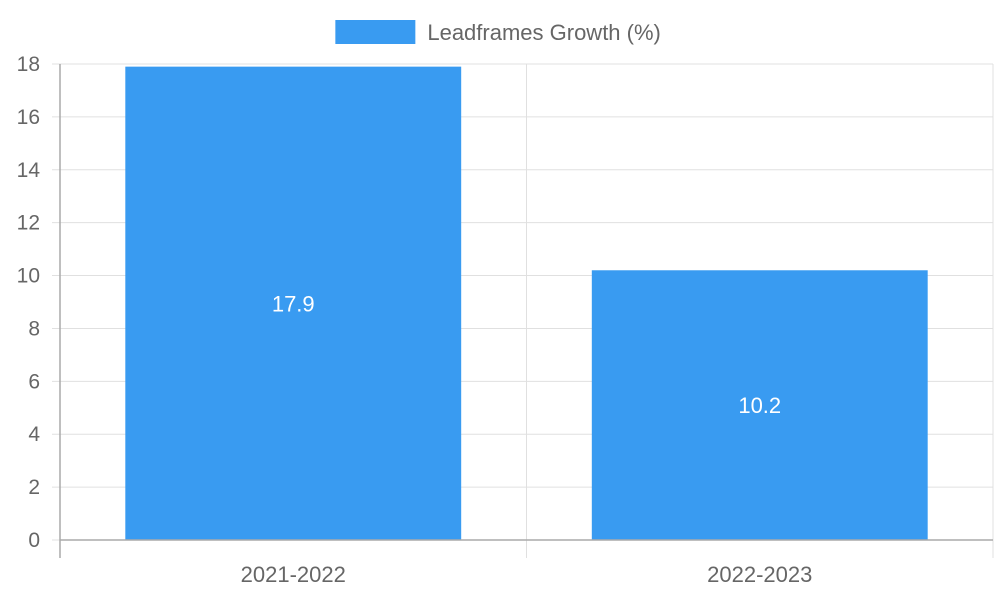 The height and width of the screenshot is (605, 1000). Describe the element at coordinates (293, 574) in the screenshot. I see `x-tick-label: 2021-2022` at that location.